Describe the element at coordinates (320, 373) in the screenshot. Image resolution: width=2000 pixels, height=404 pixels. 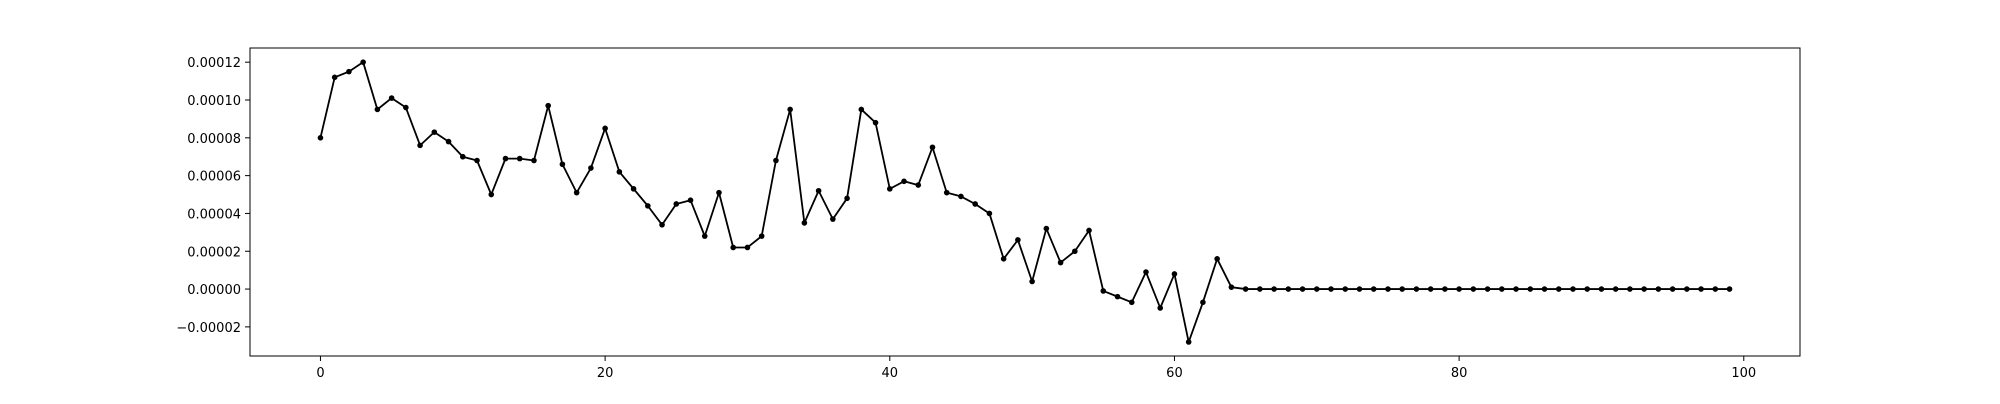
I see `x-tick-label: 0` at that location.